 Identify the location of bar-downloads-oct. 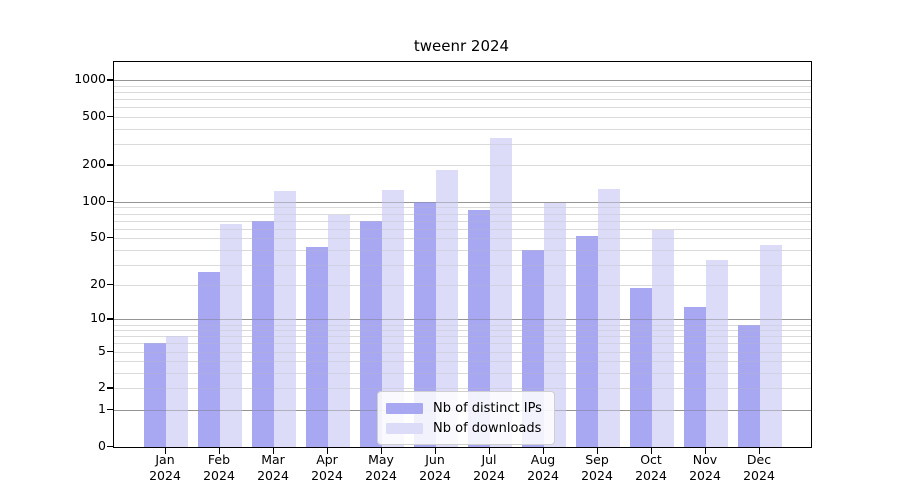
(663, 338).